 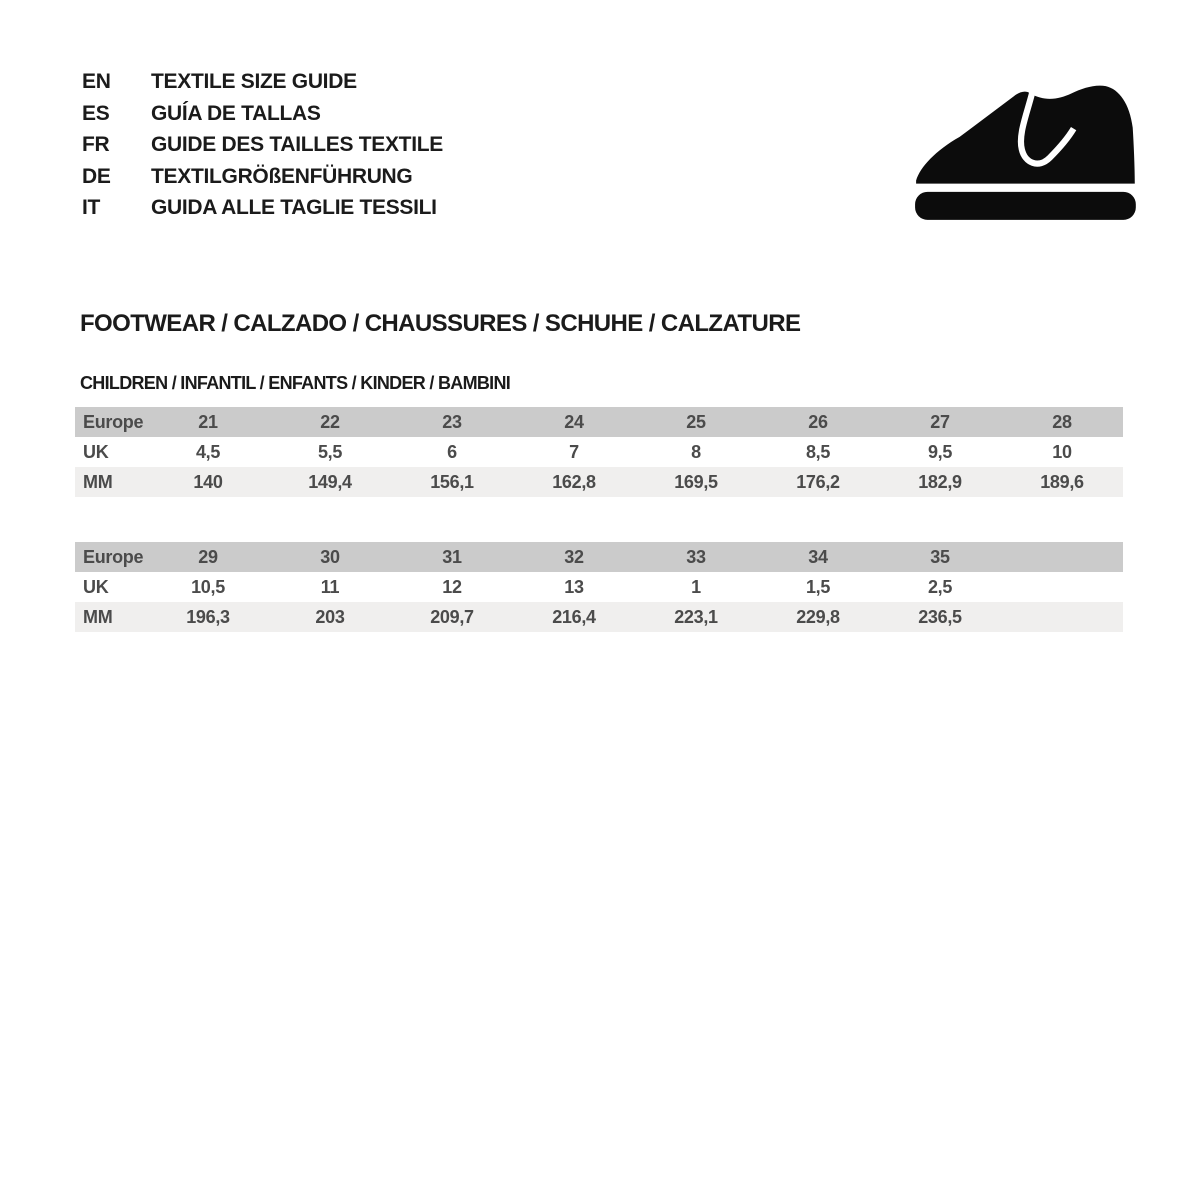 I want to click on language-row-de: DE TEXTILGRÖßENFÜHRUNG, so click(x=262, y=177).